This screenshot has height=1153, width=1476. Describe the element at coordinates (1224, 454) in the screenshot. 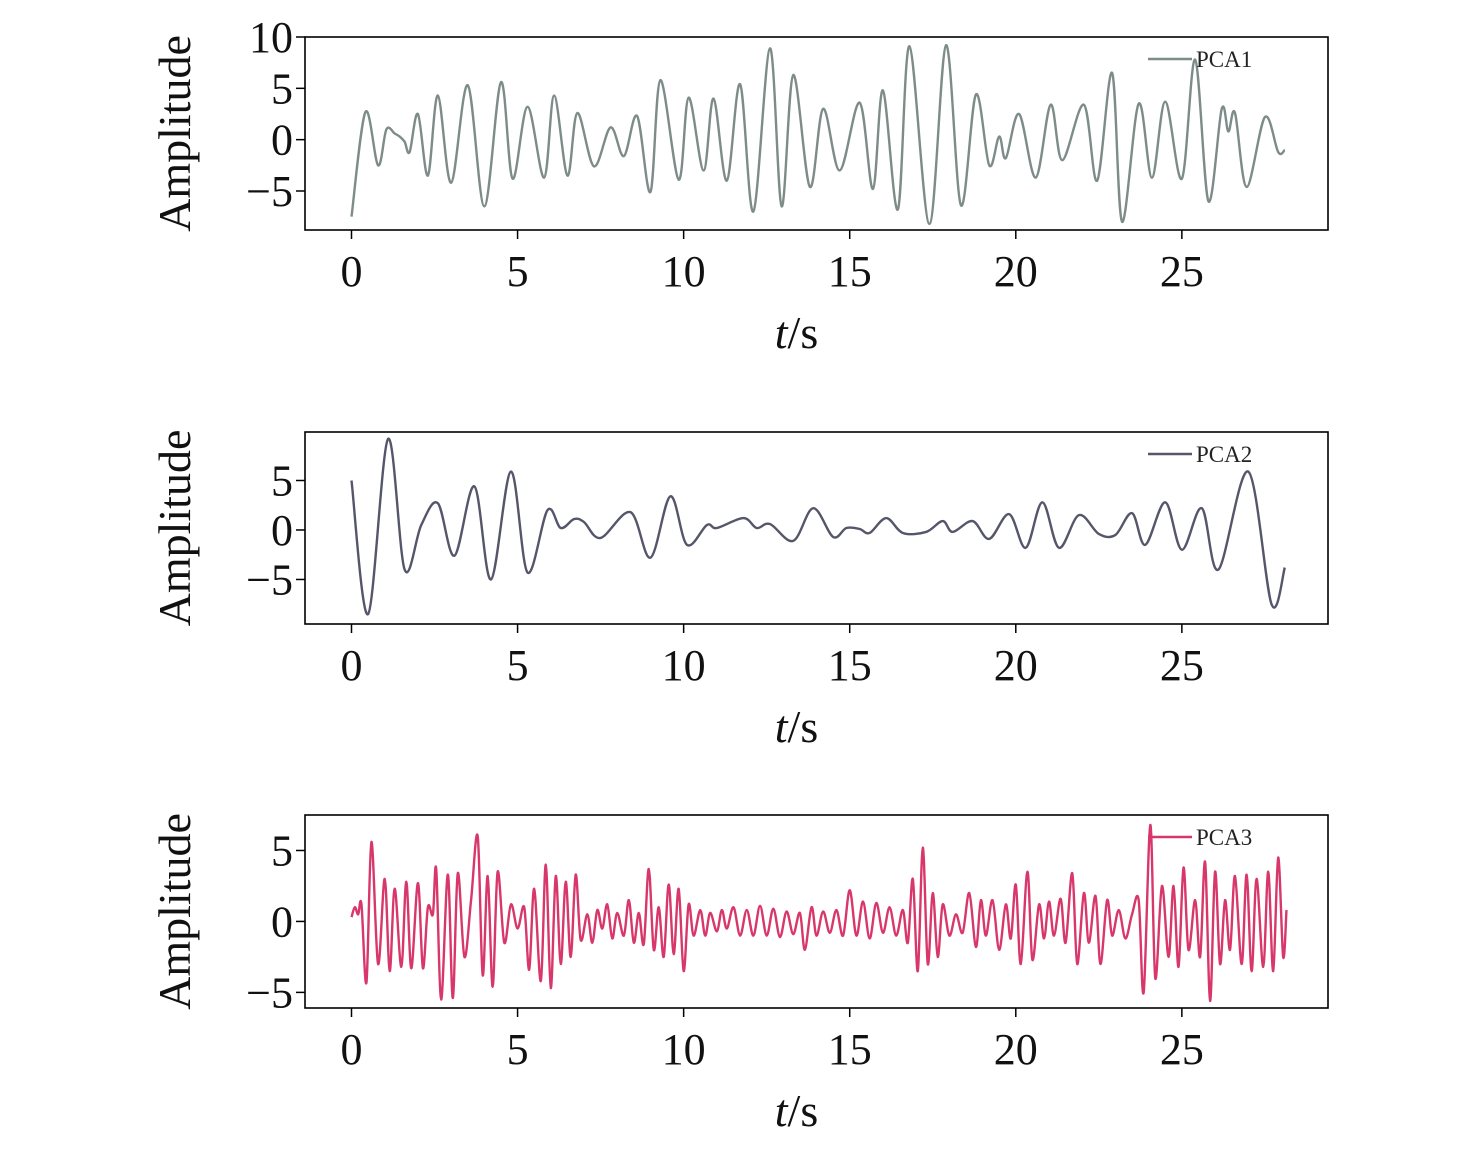

I see `legend-label: PCA2` at that location.